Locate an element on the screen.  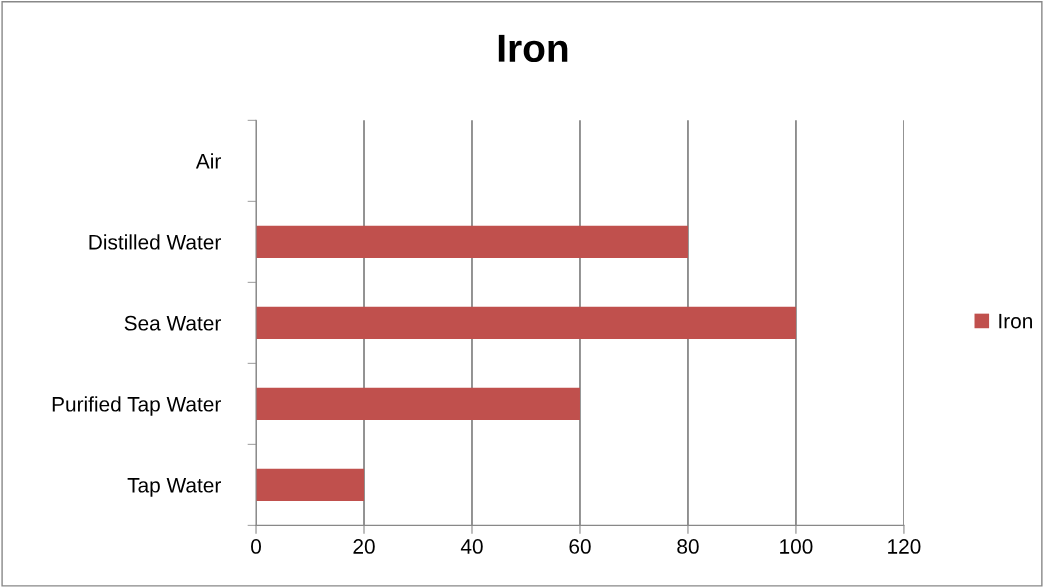
y-tick-label: Air is located at coordinates (208, 161).